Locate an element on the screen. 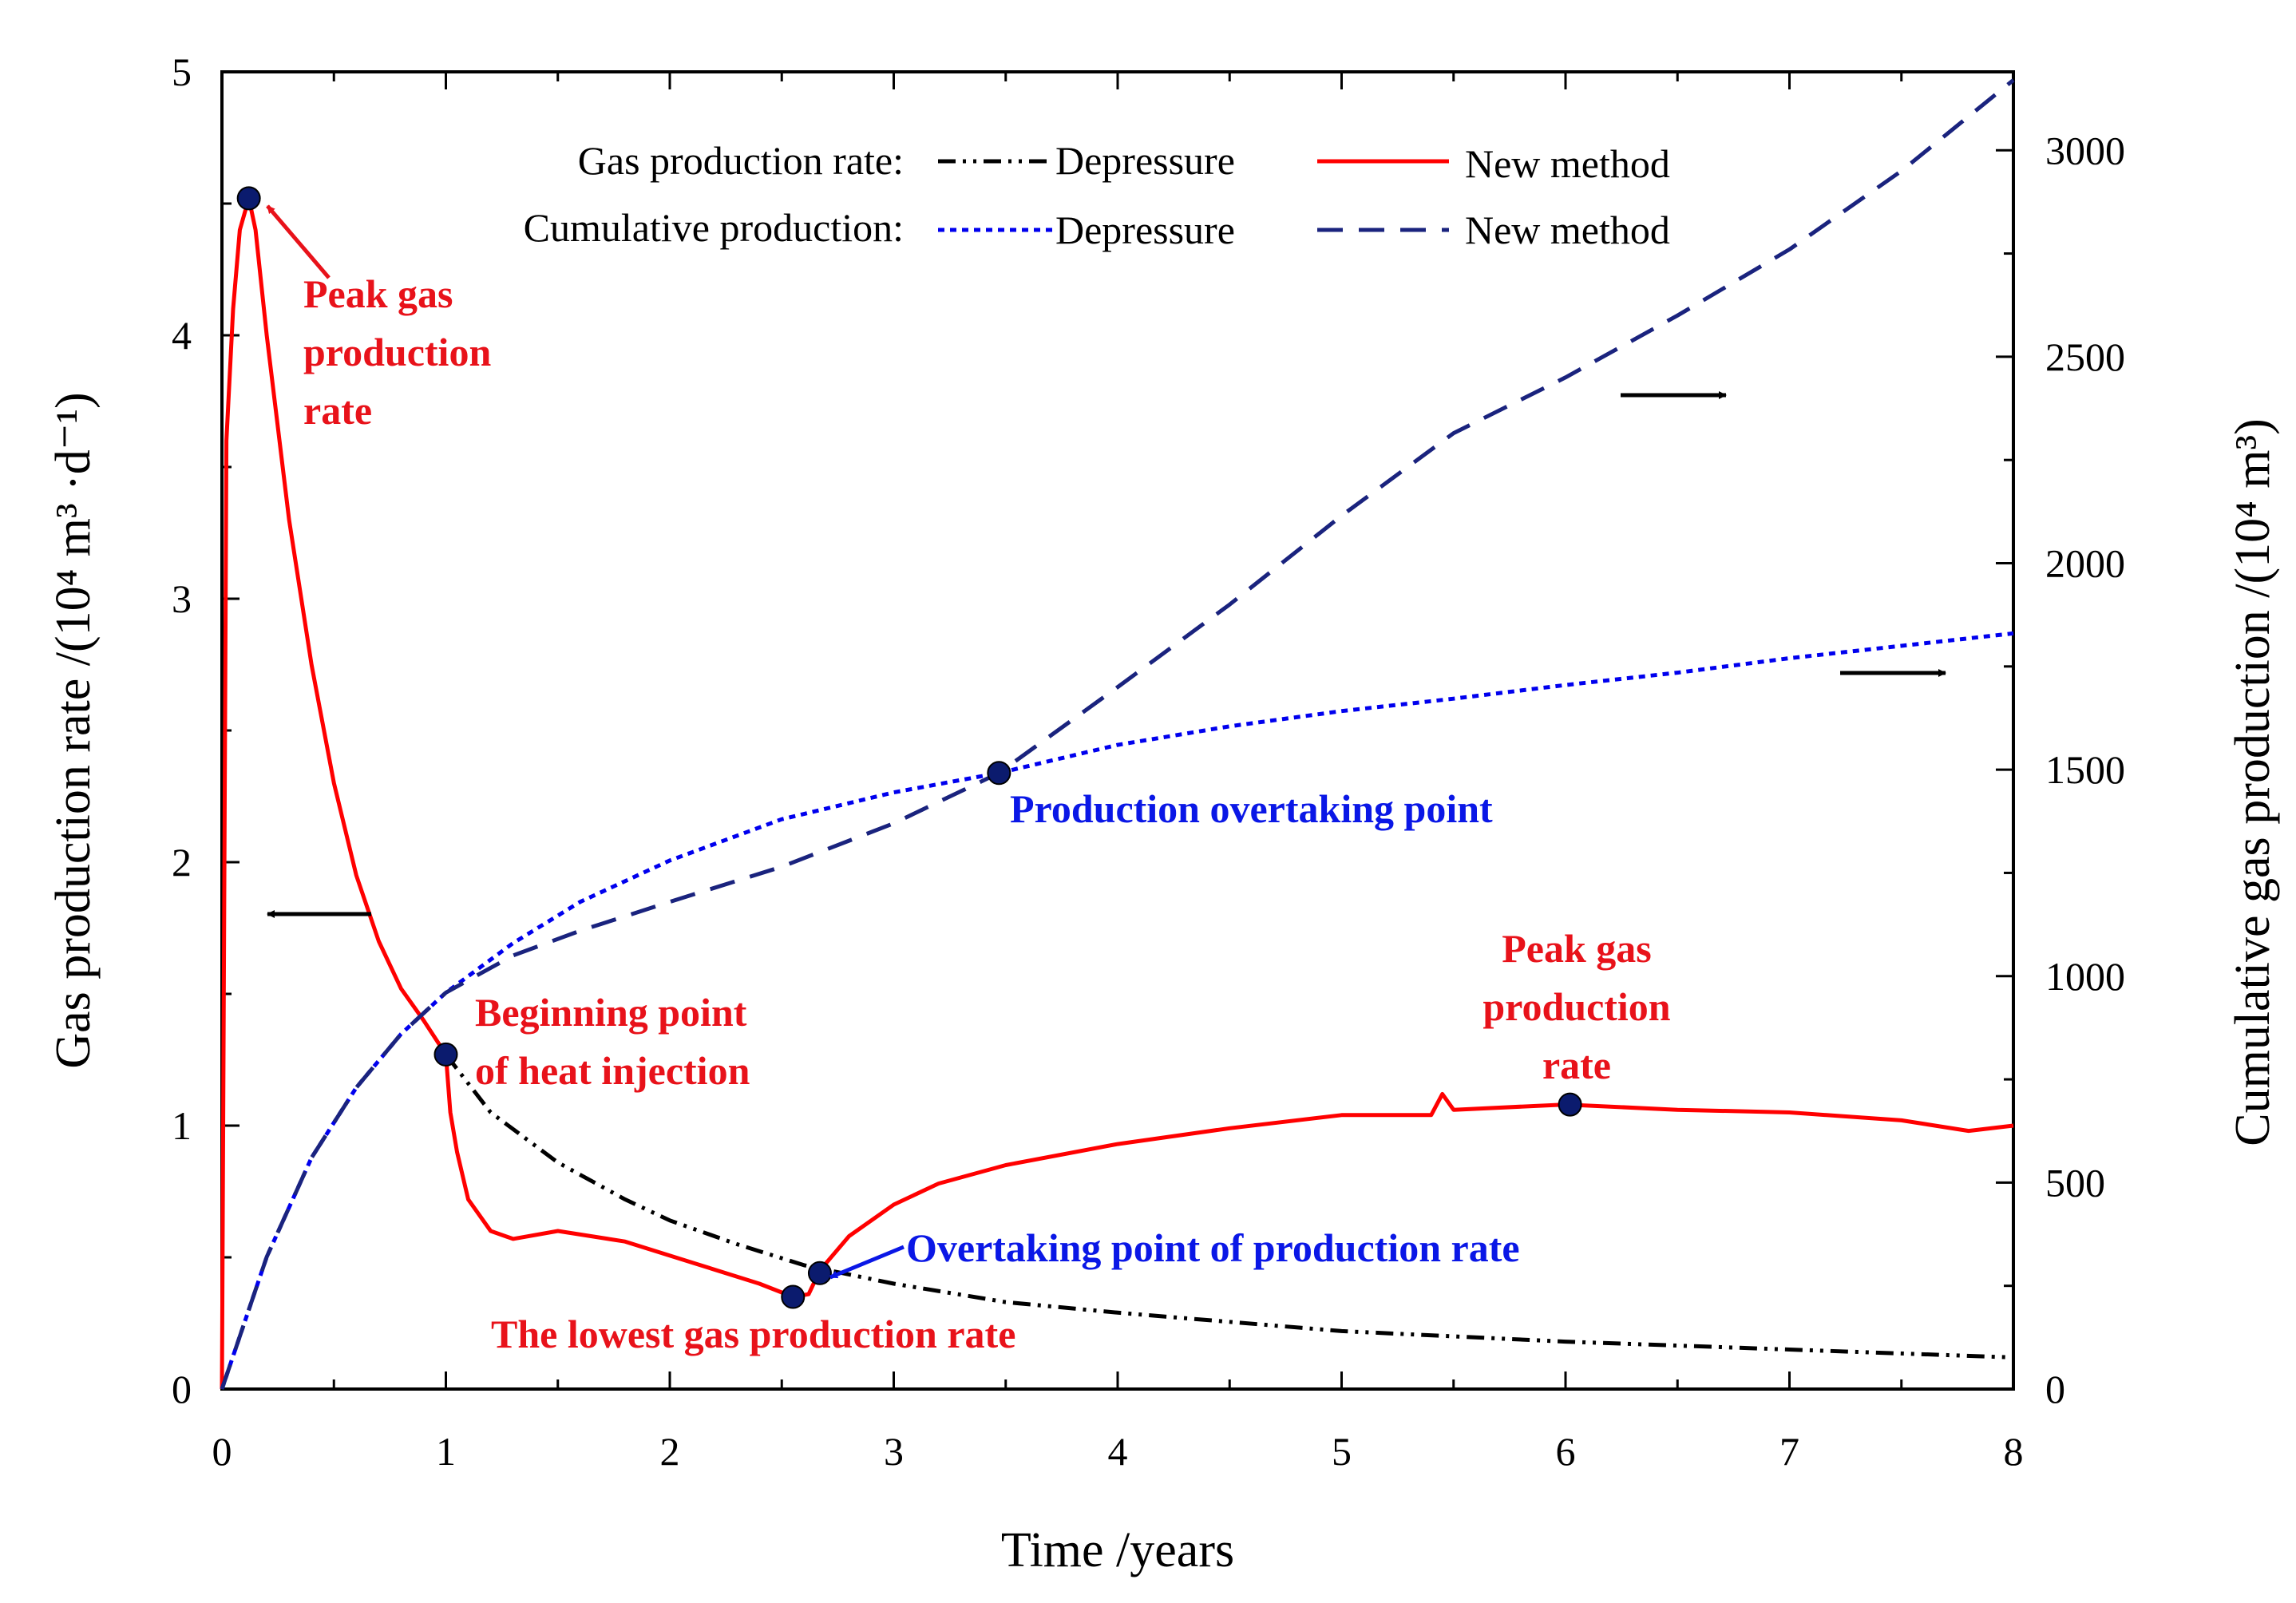 The height and width of the screenshot is (1603, 2296). annotation-peak2-line1: Peak gas is located at coordinates (1577, 948).